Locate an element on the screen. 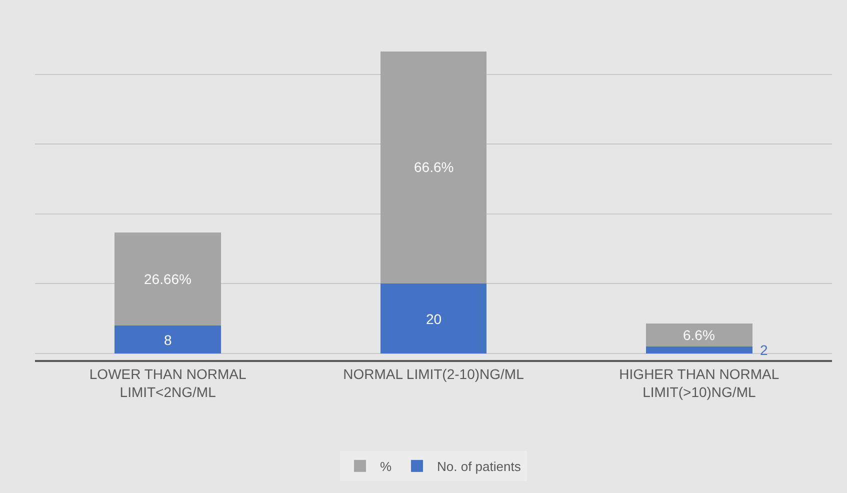  x-tick-label: HIGHER THAN NORMAL LIMIT(>10)NG/ML is located at coordinates (699, 383).